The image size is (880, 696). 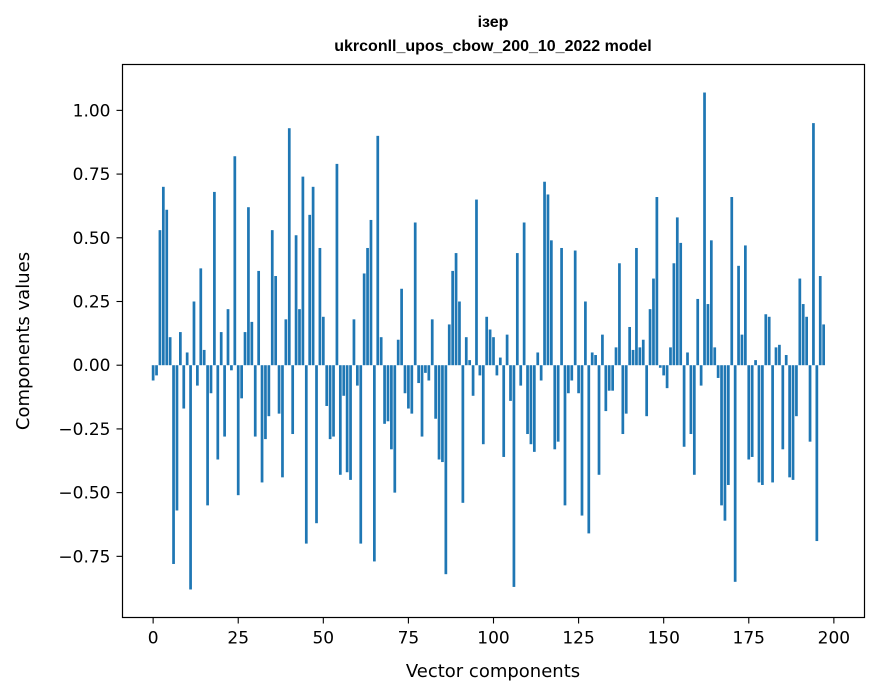 What do you see at coordinates (92, 239) in the screenshot?
I see `y-tick-label: 0.50` at bounding box center [92, 239].